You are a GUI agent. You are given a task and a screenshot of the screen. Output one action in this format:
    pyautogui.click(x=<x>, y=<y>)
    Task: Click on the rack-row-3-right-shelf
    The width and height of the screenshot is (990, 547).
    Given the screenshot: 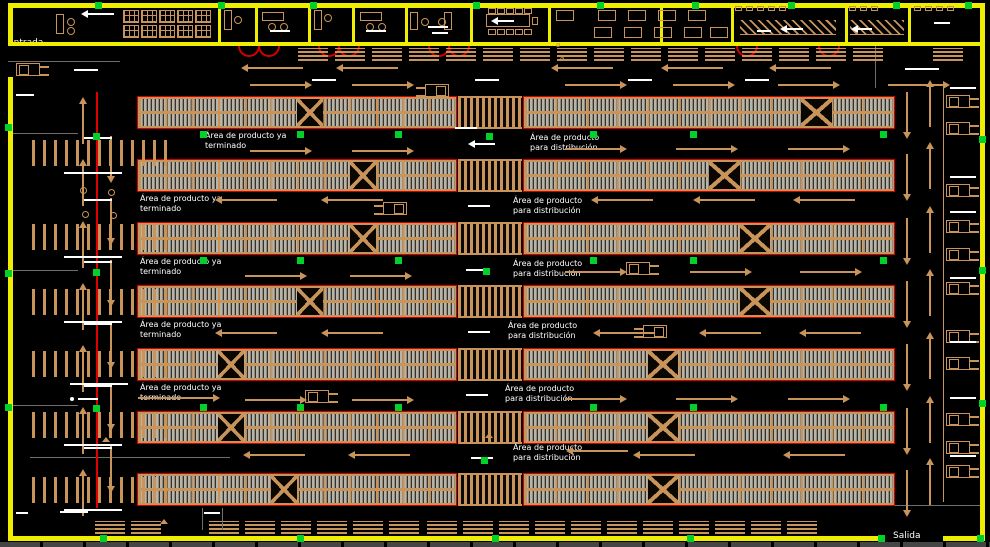 What is the action you would take?
    pyautogui.click(x=709, y=246)
    